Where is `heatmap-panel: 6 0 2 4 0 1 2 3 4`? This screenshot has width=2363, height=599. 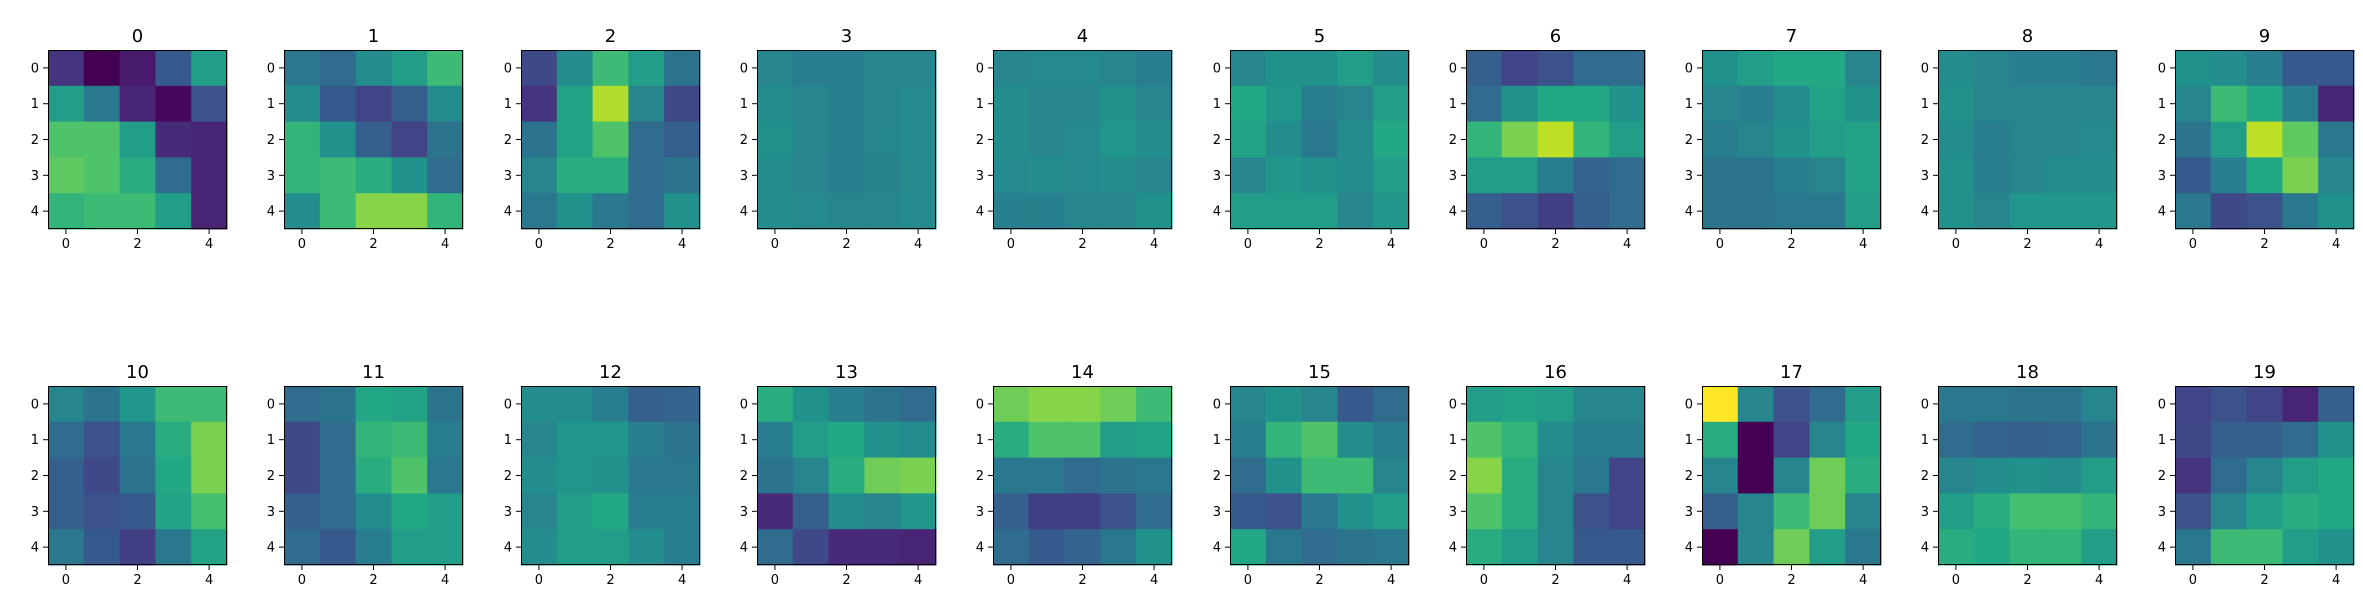 heatmap-panel: 6 0 2 4 0 1 2 3 4 is located at coordinates (1547, 139).